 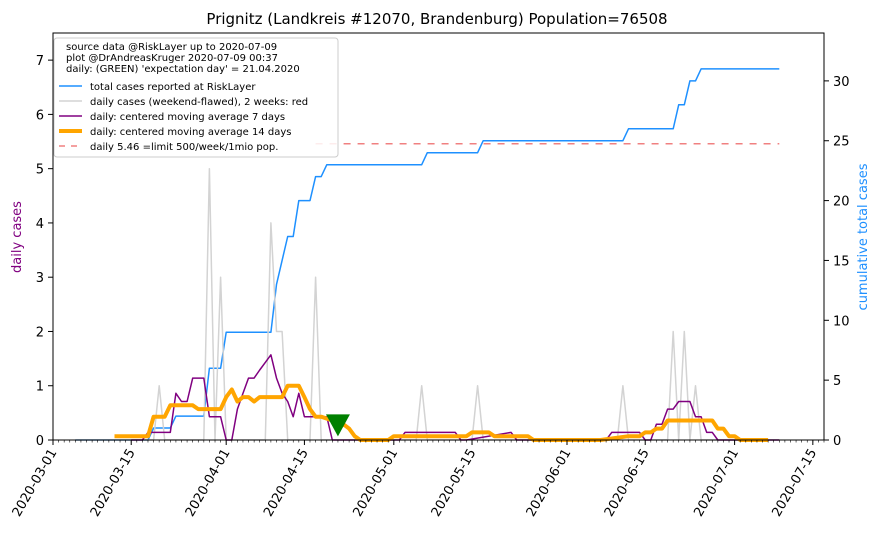 I want to click on y-tick-label-right: 10, so click(x=841, y=321).